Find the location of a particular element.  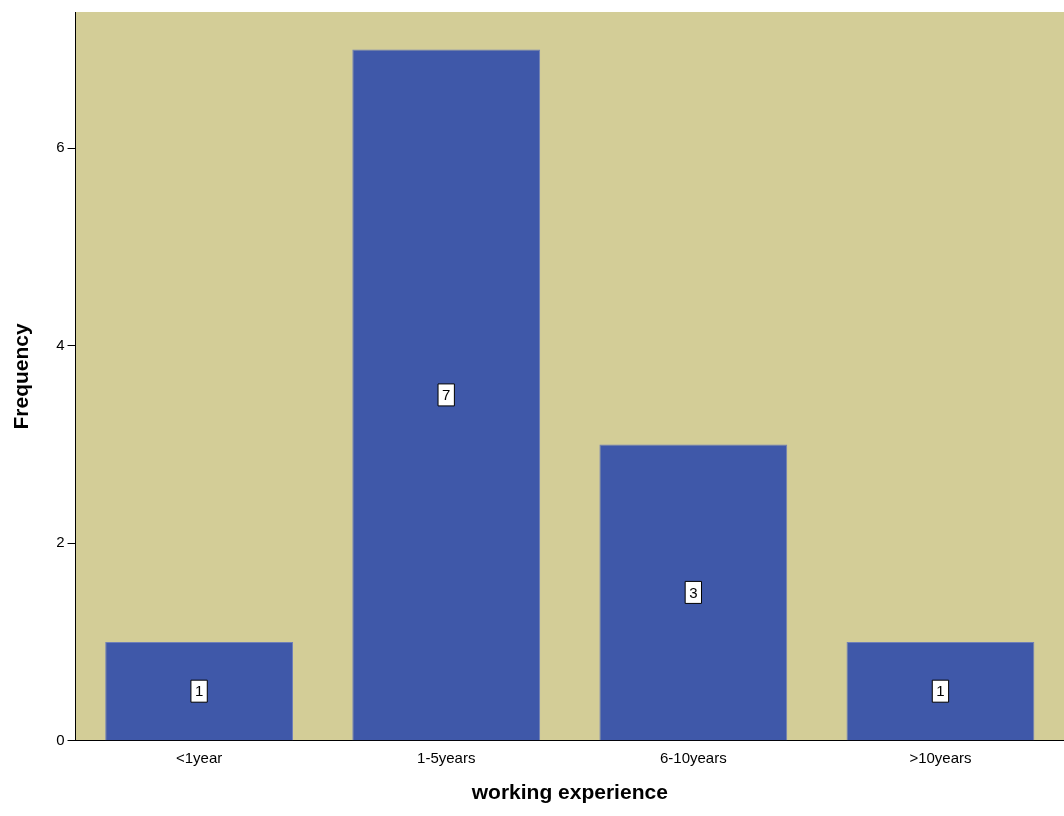

x-tick-label: >10years is located at coordinates (940, 757).